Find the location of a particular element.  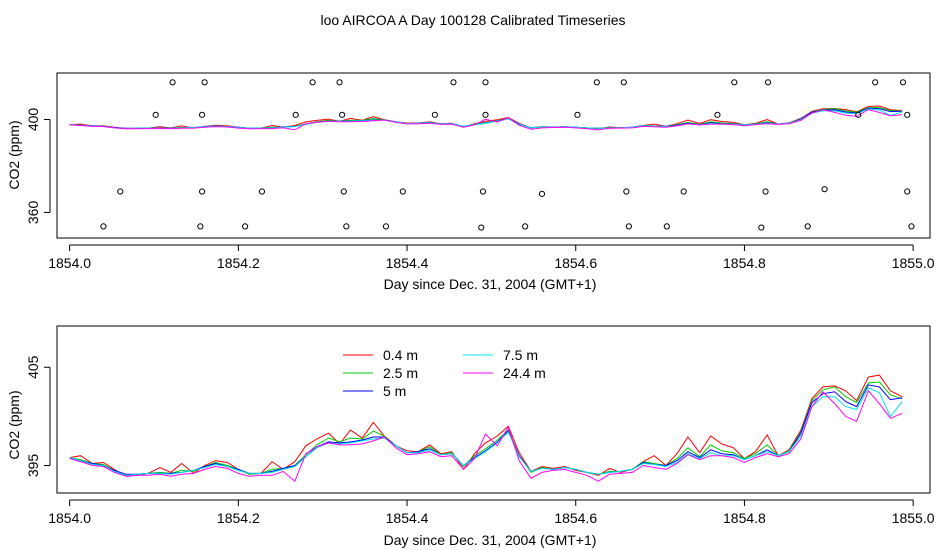

legend-label: 0.4 m is located at coordinates (400, 355).